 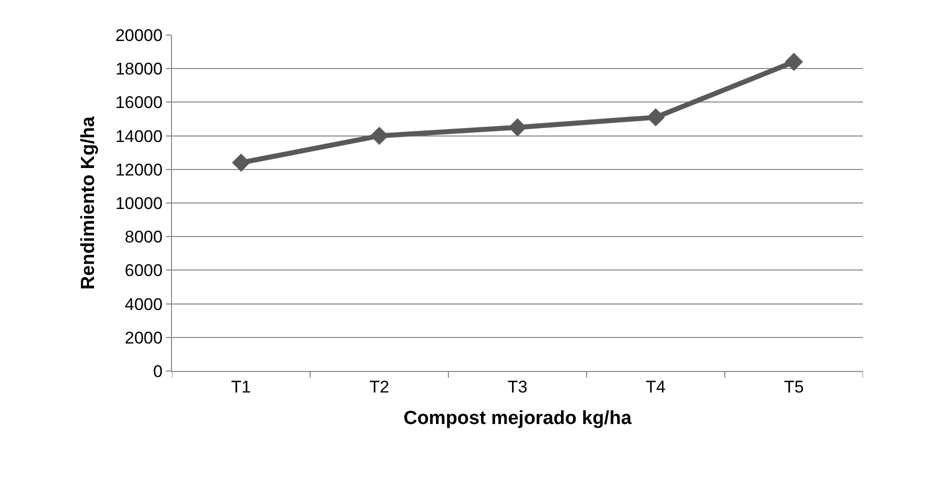 I want to click on y-tick-label: 8000, so click(x=143, y=237).